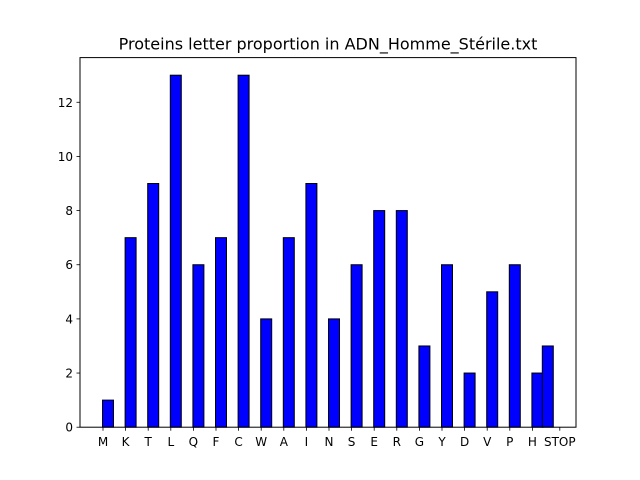  I want to click on x-tick-label-g: G, so click(419, 442).